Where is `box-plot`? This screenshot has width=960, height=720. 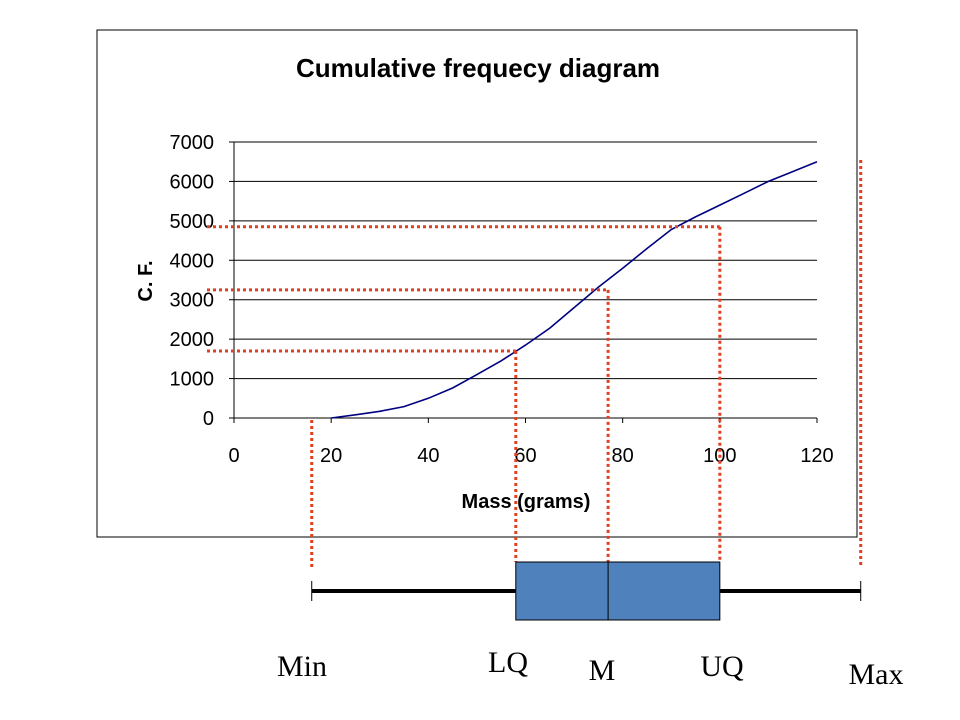
box-plot is located at coordinates (586, 591).